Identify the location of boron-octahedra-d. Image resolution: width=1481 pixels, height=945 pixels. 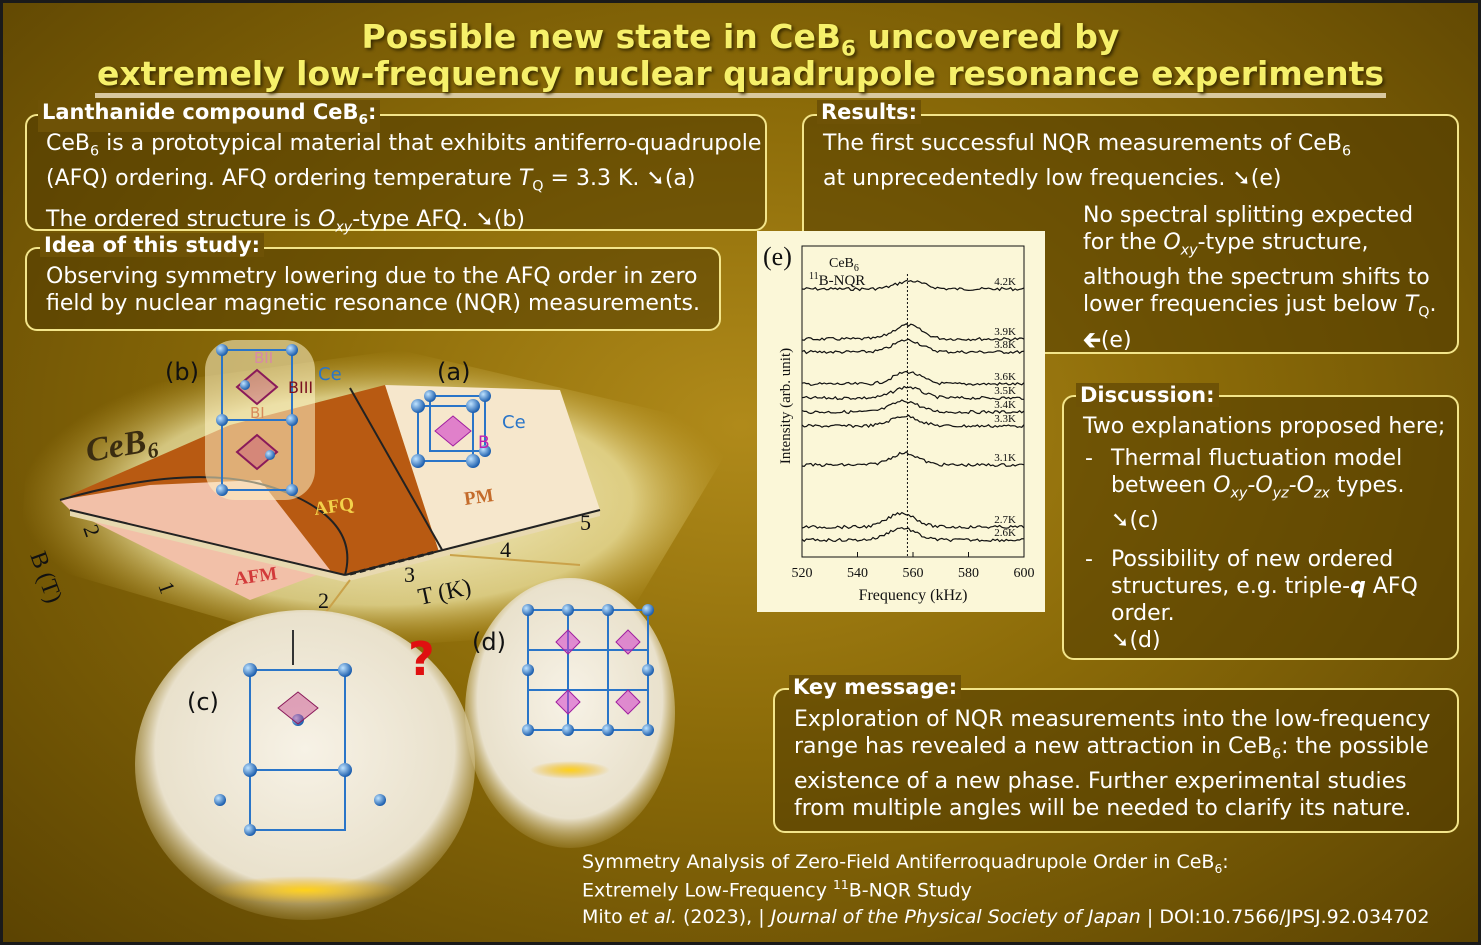
(598, 672).